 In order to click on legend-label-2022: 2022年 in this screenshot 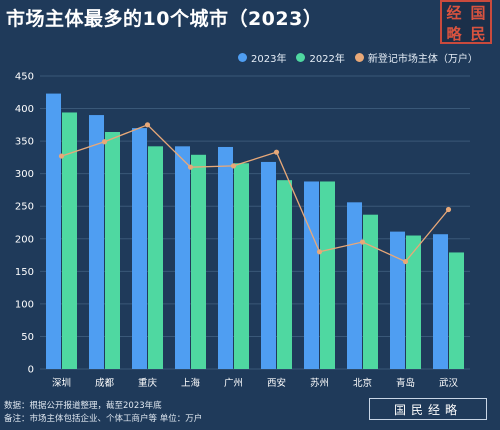, I will do `click(327, 59)`.